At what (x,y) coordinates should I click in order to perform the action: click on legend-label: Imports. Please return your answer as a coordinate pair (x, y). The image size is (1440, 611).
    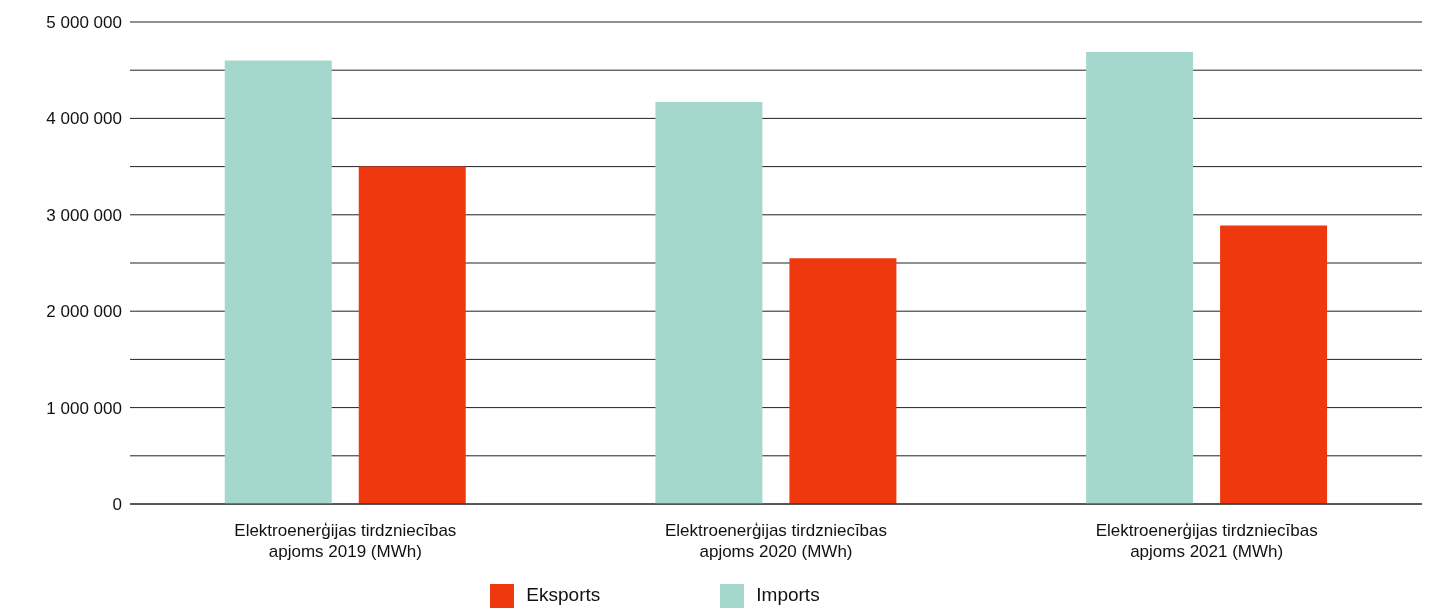
    Looking at the image, I should click on (788, 595).